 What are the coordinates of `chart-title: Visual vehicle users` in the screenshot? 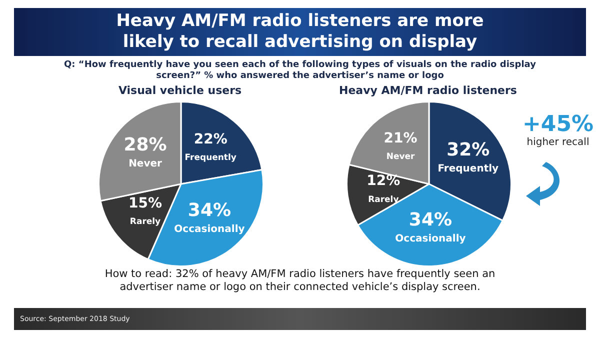 It's located at (180, 90).